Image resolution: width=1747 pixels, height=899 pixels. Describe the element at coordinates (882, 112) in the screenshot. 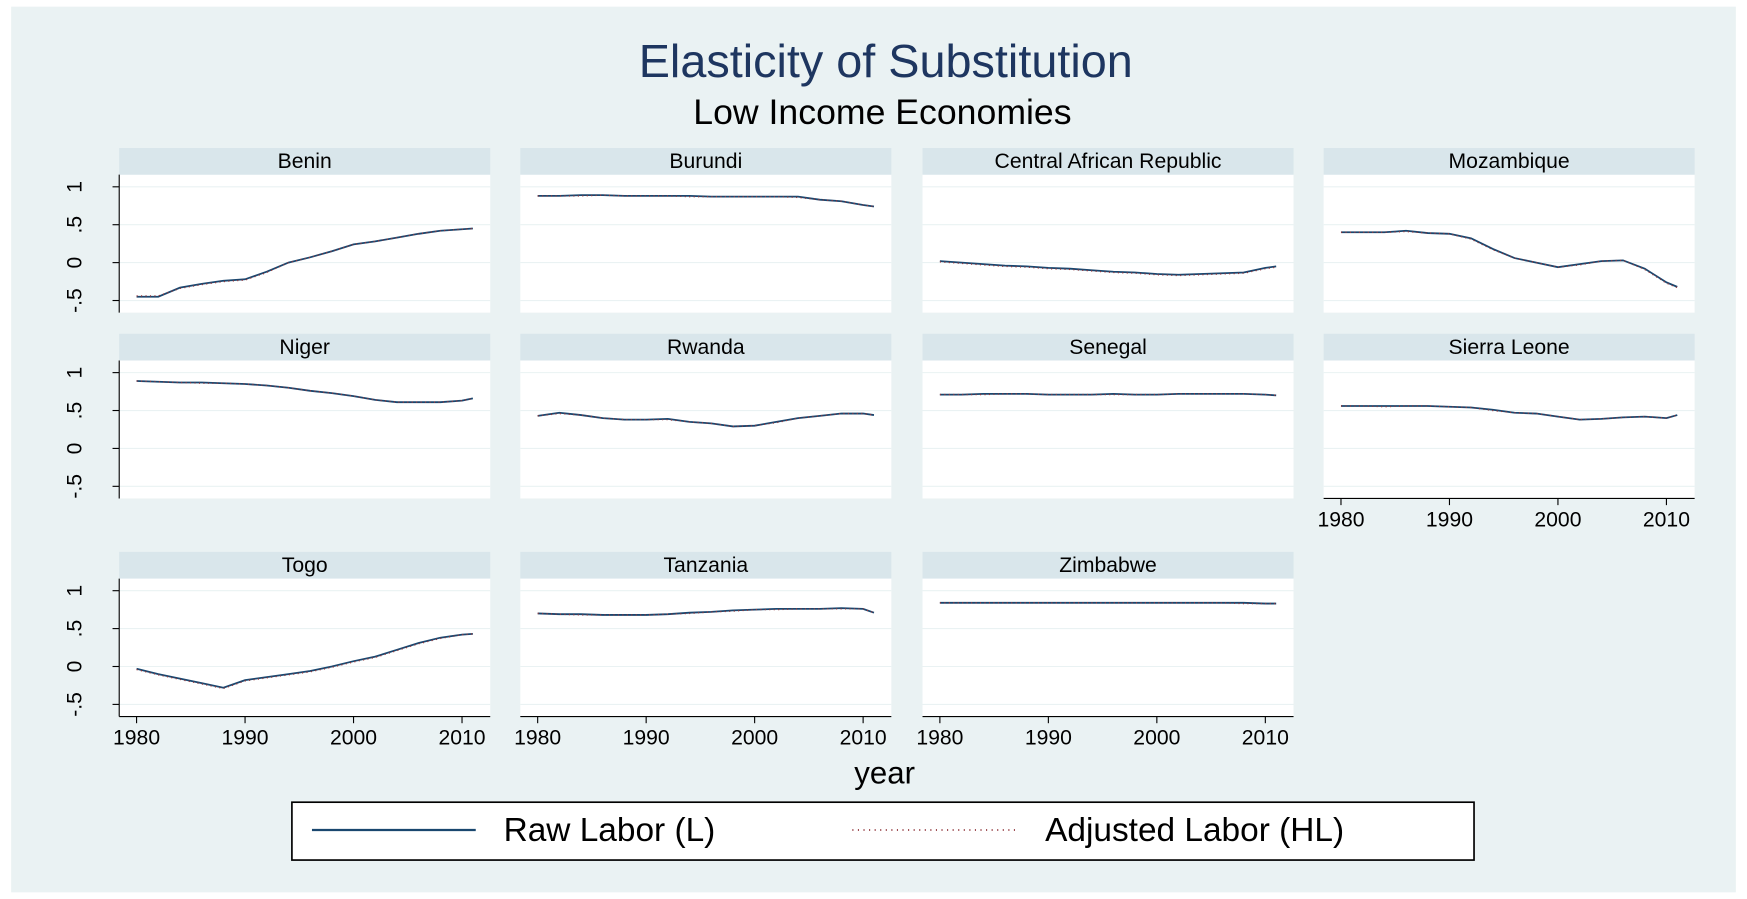

I see `chart-subtitle: Low Income Economies` at that location.